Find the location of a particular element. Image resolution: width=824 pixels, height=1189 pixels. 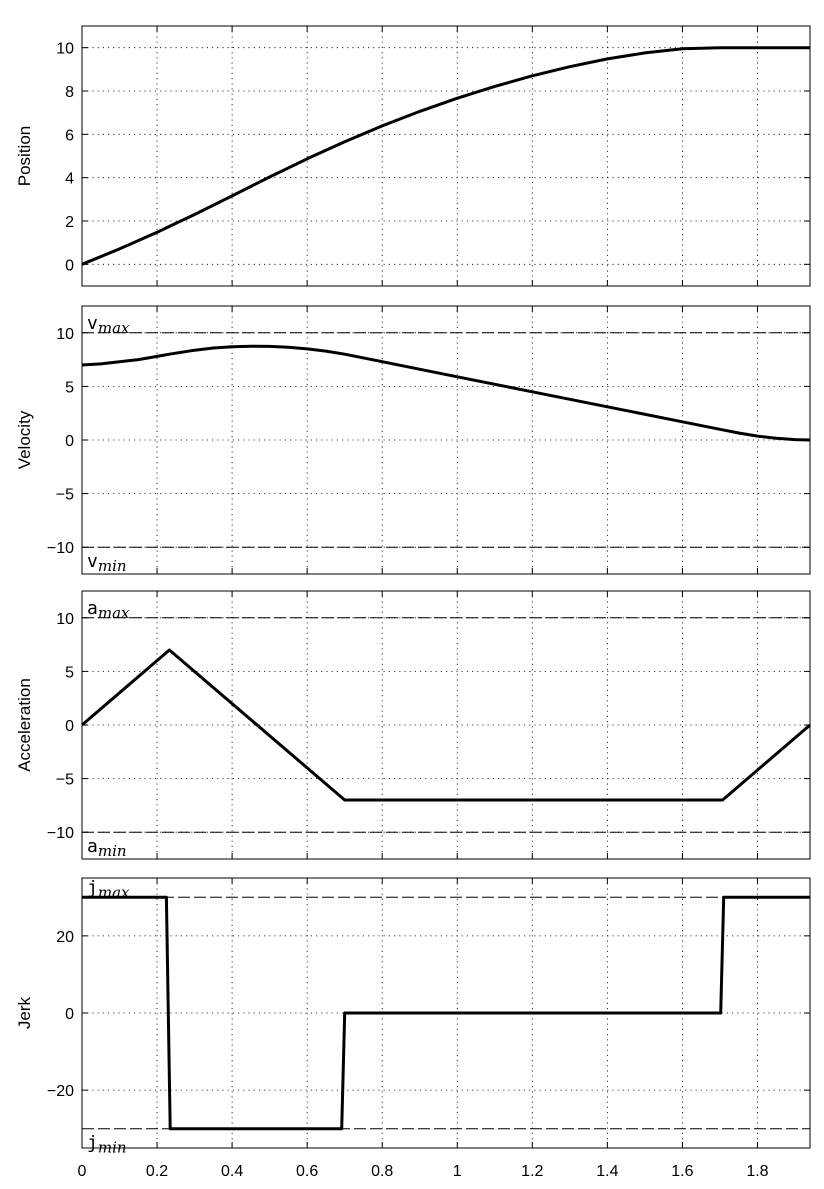

y-axis-label-acceleration: Acceleration is located at coordinates (24, 725).